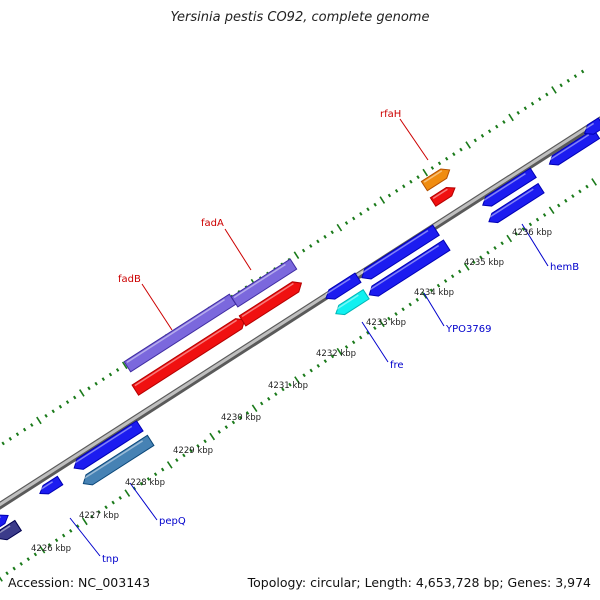 This screenshot has height=600, width=600. I want to click on gene-fadA-red-body, so click(270, 304).